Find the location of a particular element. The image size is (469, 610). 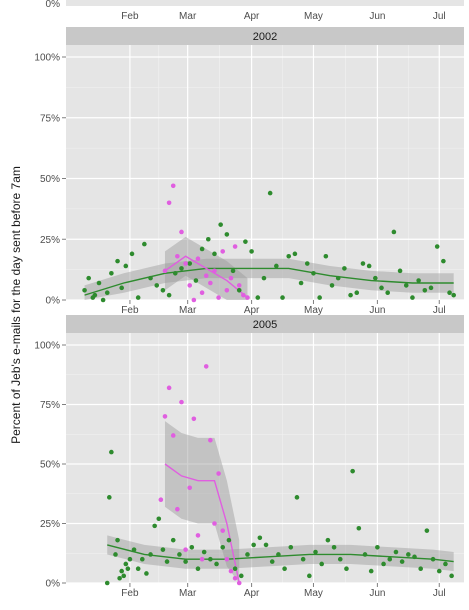

y-tick-label: 50% is located at coordinates (50, 179).